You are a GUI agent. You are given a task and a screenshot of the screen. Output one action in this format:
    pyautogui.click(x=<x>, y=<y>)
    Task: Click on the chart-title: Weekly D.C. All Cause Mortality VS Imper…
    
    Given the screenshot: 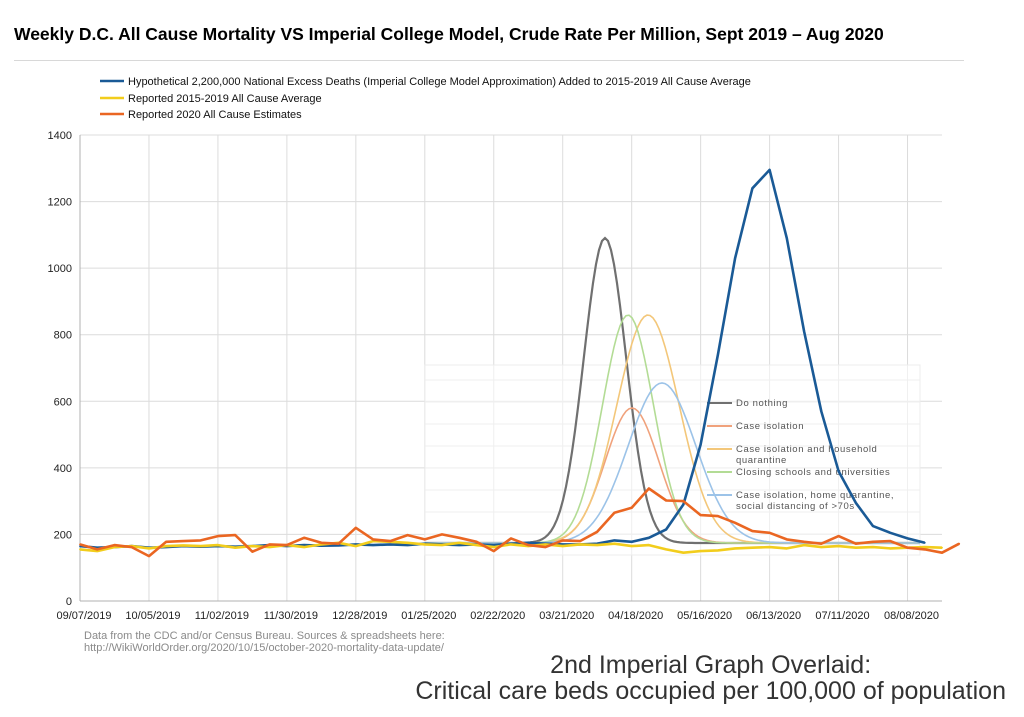 What is the action you would take?
    pyautogui.click(x=449, y=34)
    